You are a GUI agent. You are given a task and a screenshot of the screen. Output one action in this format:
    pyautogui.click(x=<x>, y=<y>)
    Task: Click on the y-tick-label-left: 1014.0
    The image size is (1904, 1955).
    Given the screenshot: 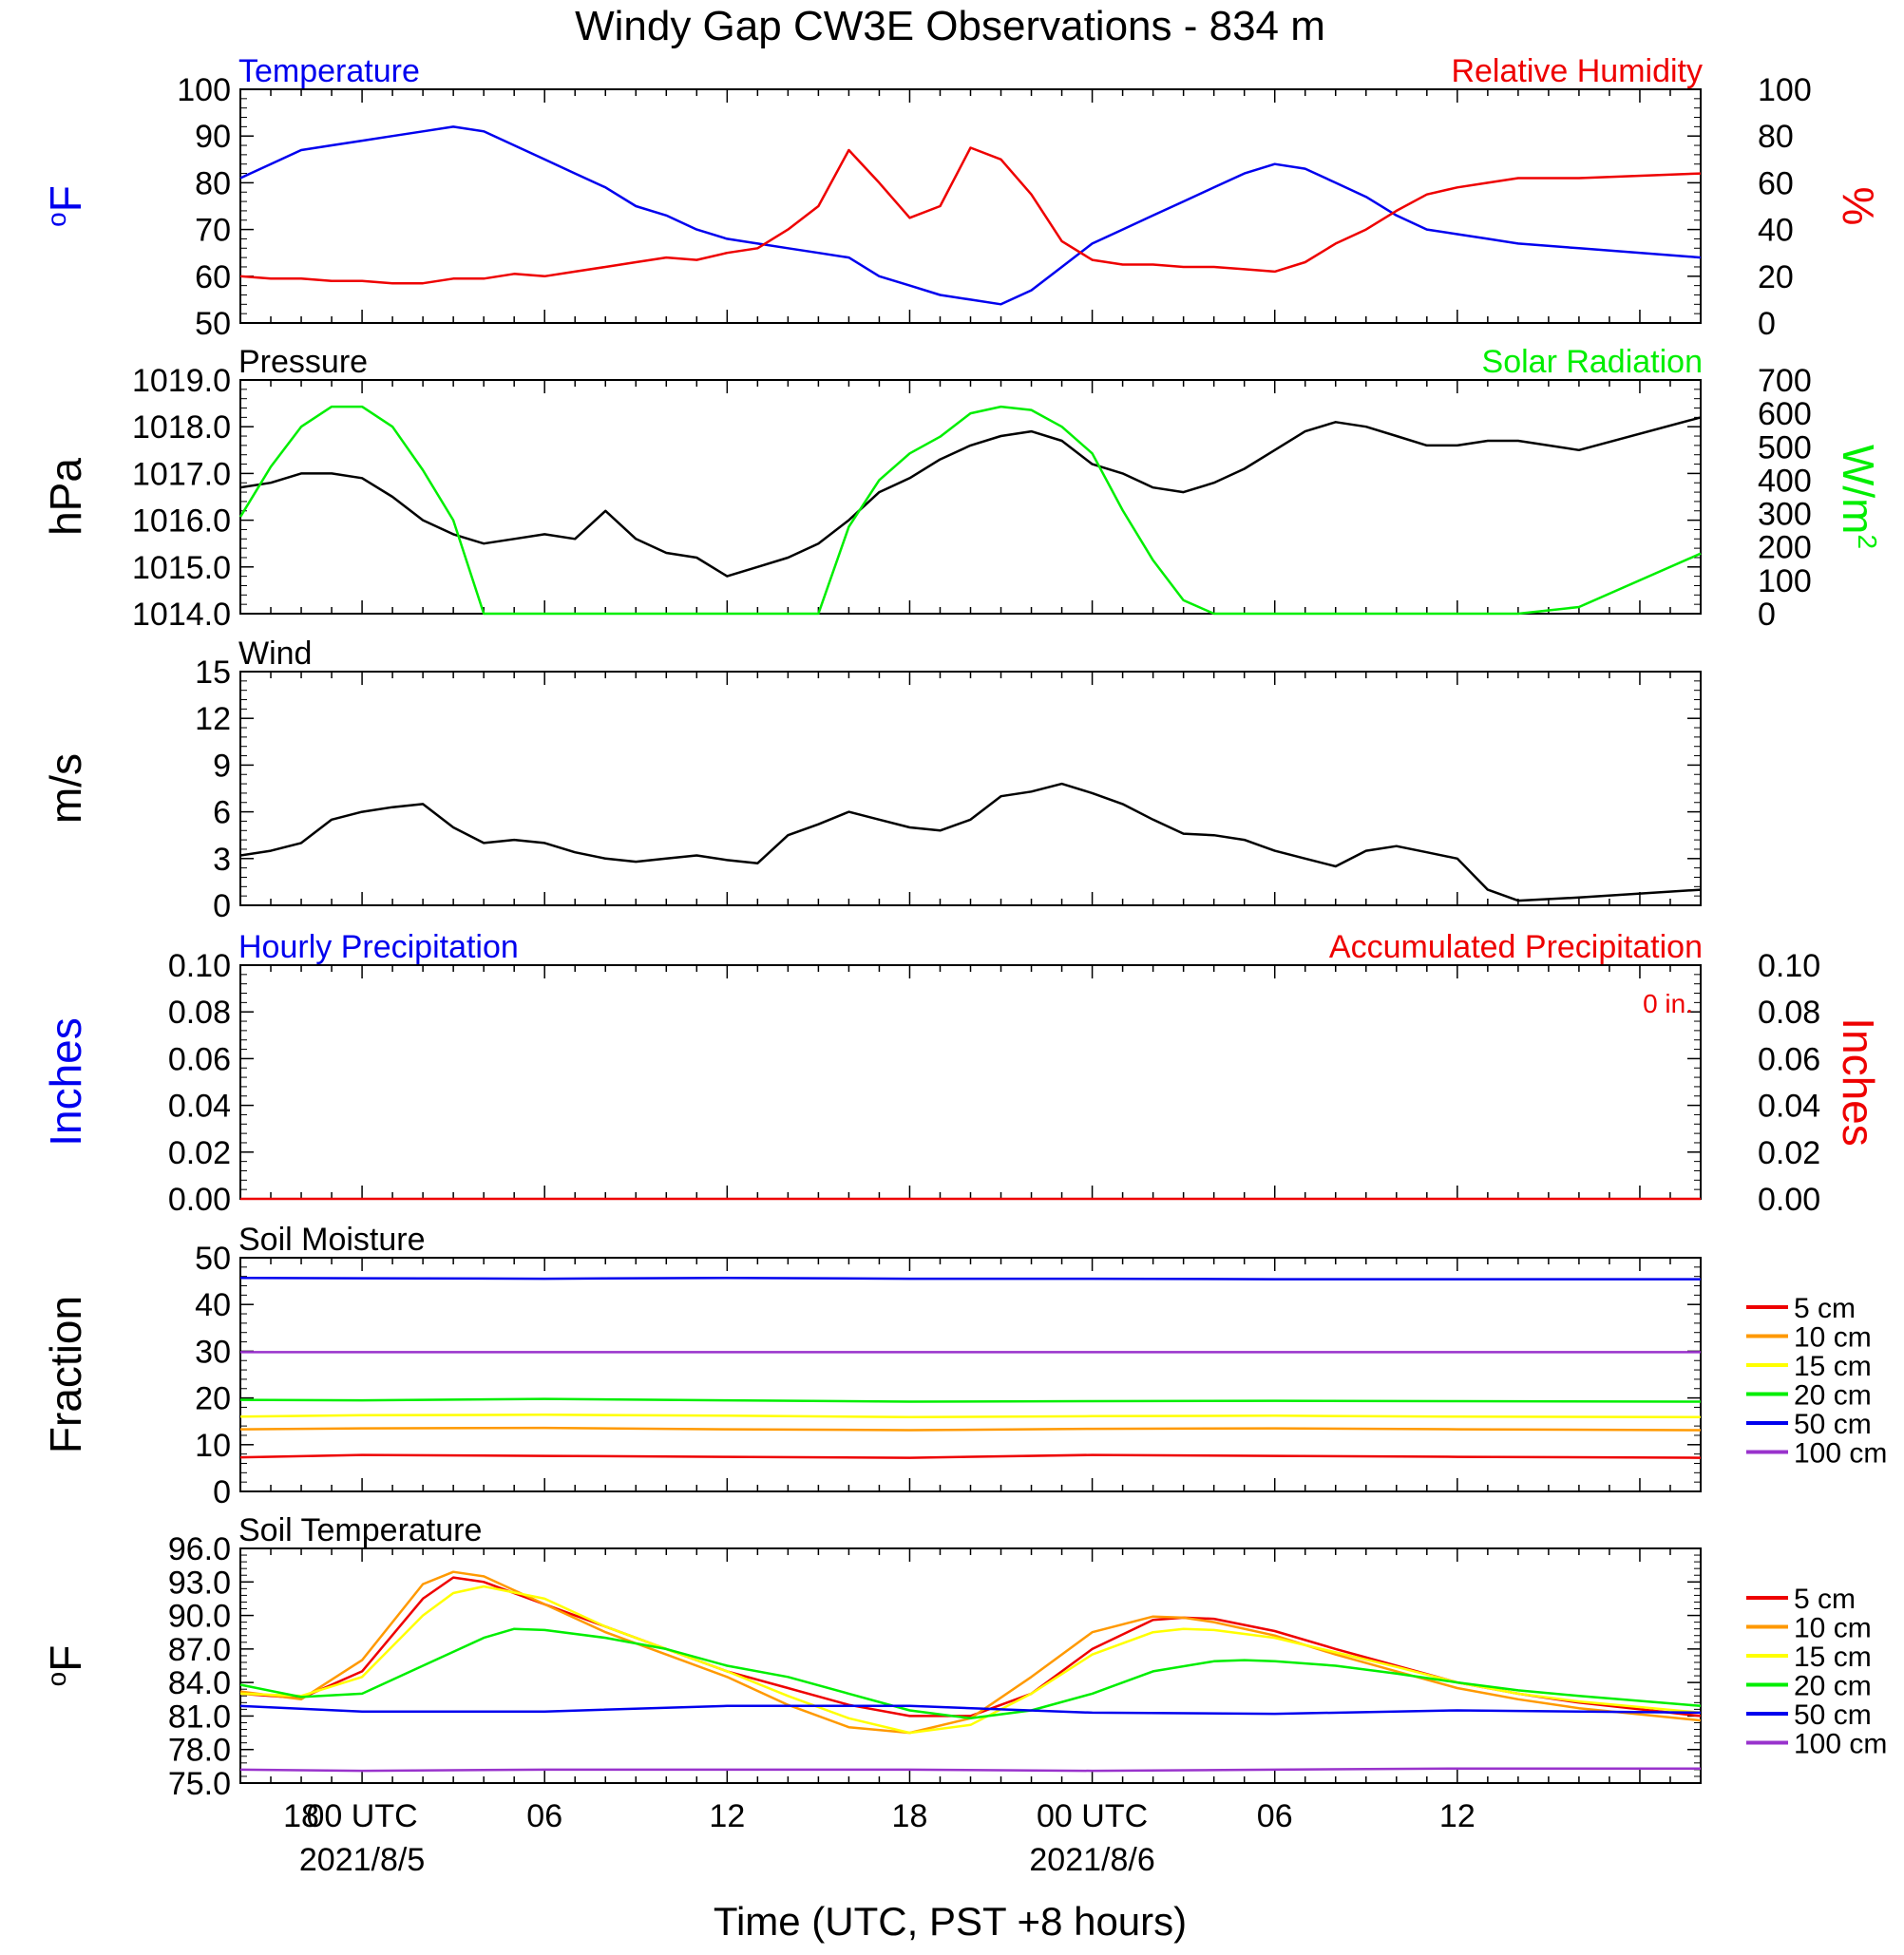 What is the action you would take?
    pyautogui.click(x=181, y=615)
    